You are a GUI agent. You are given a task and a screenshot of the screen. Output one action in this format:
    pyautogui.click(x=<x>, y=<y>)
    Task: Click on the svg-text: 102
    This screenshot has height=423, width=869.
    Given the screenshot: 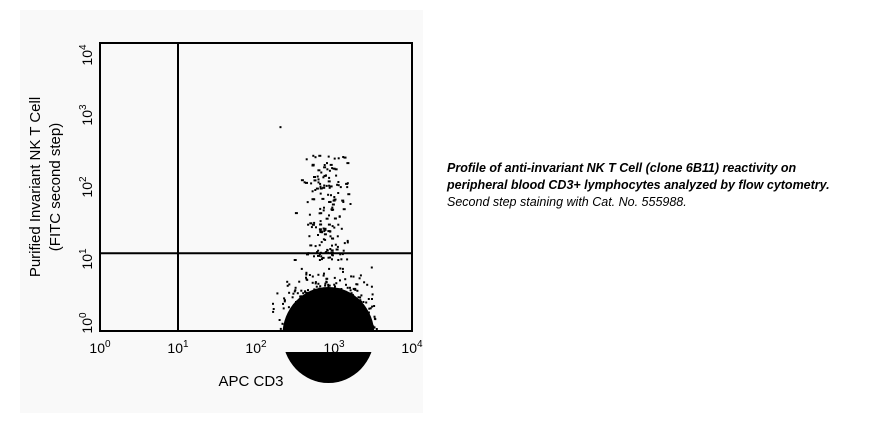 What is the action you would take?
    pyautogui.click(x=86, y=187)
    